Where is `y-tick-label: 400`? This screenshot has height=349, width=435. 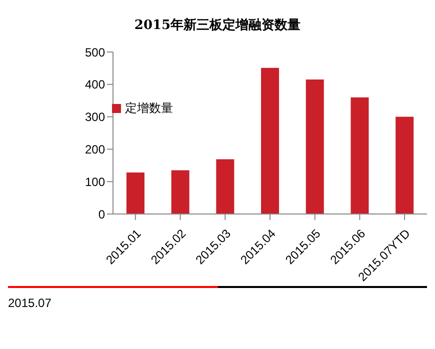
y-tick-label: 400 is located at coordinates (95, 85).